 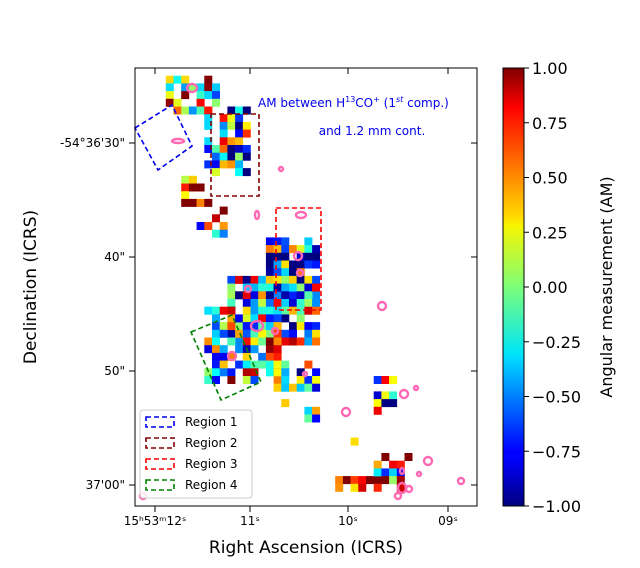 I want to click on colorbar-tick-label: −0.75, so click(x=556, y=451).